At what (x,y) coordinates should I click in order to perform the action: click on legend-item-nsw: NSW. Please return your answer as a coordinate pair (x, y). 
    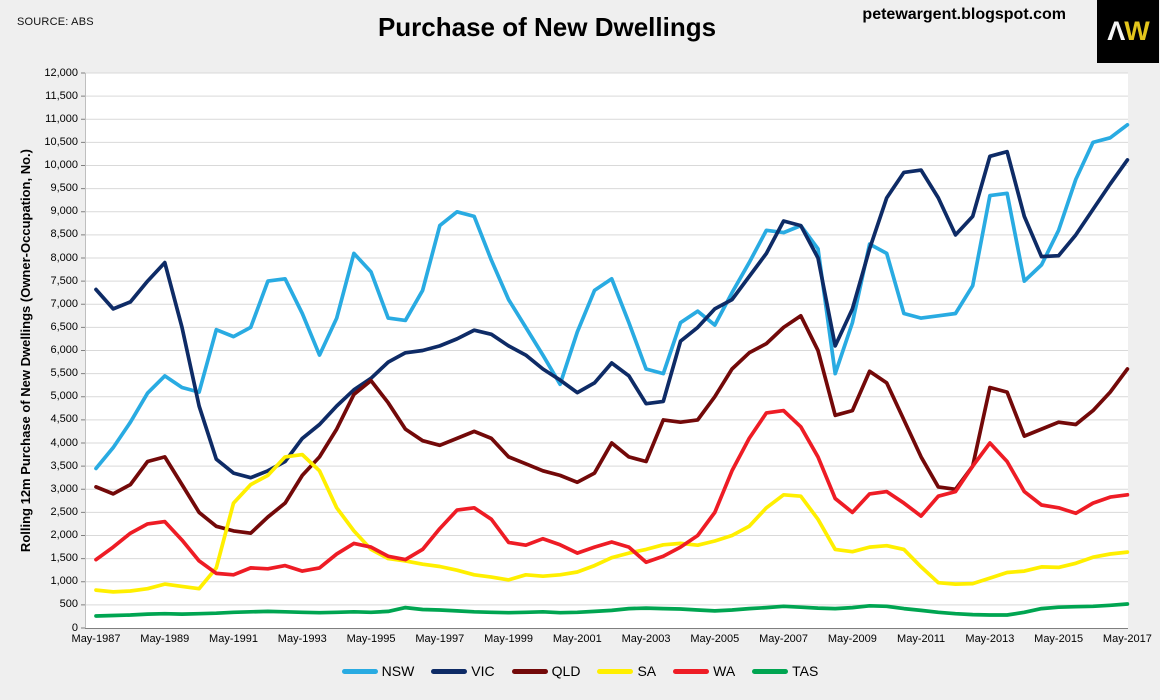
    Looking at the image, I should click on (378, 671).